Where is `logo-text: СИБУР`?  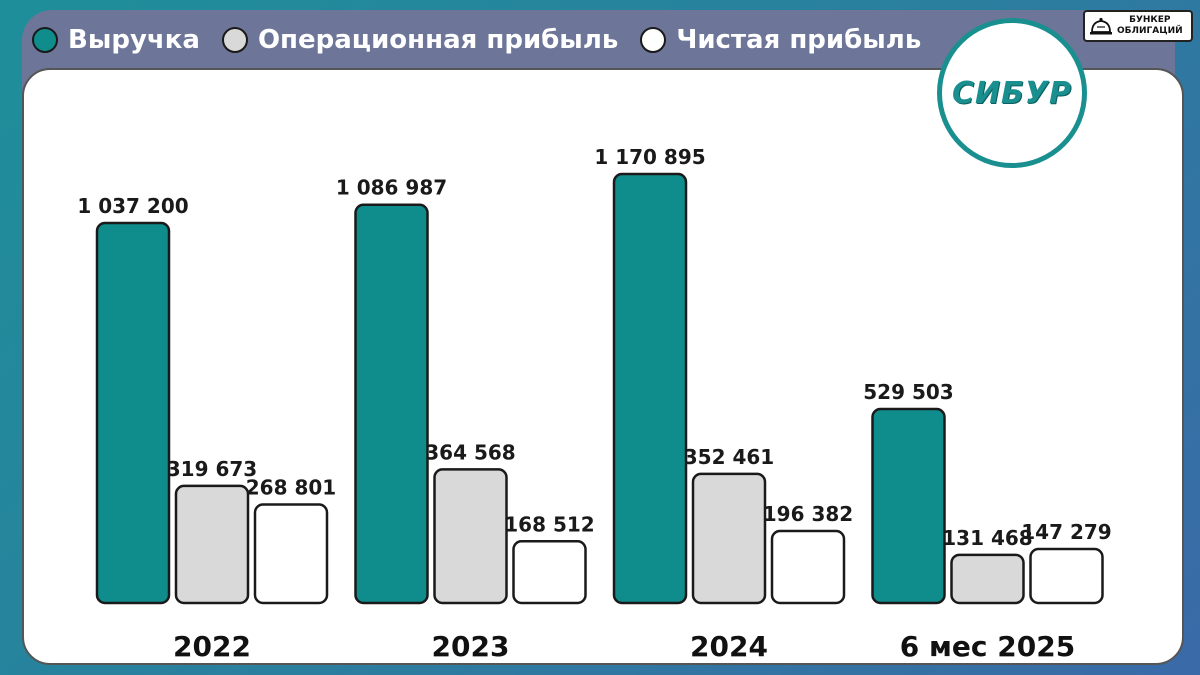
logo-text: СИБУР is located at coordinates (1012, 93).